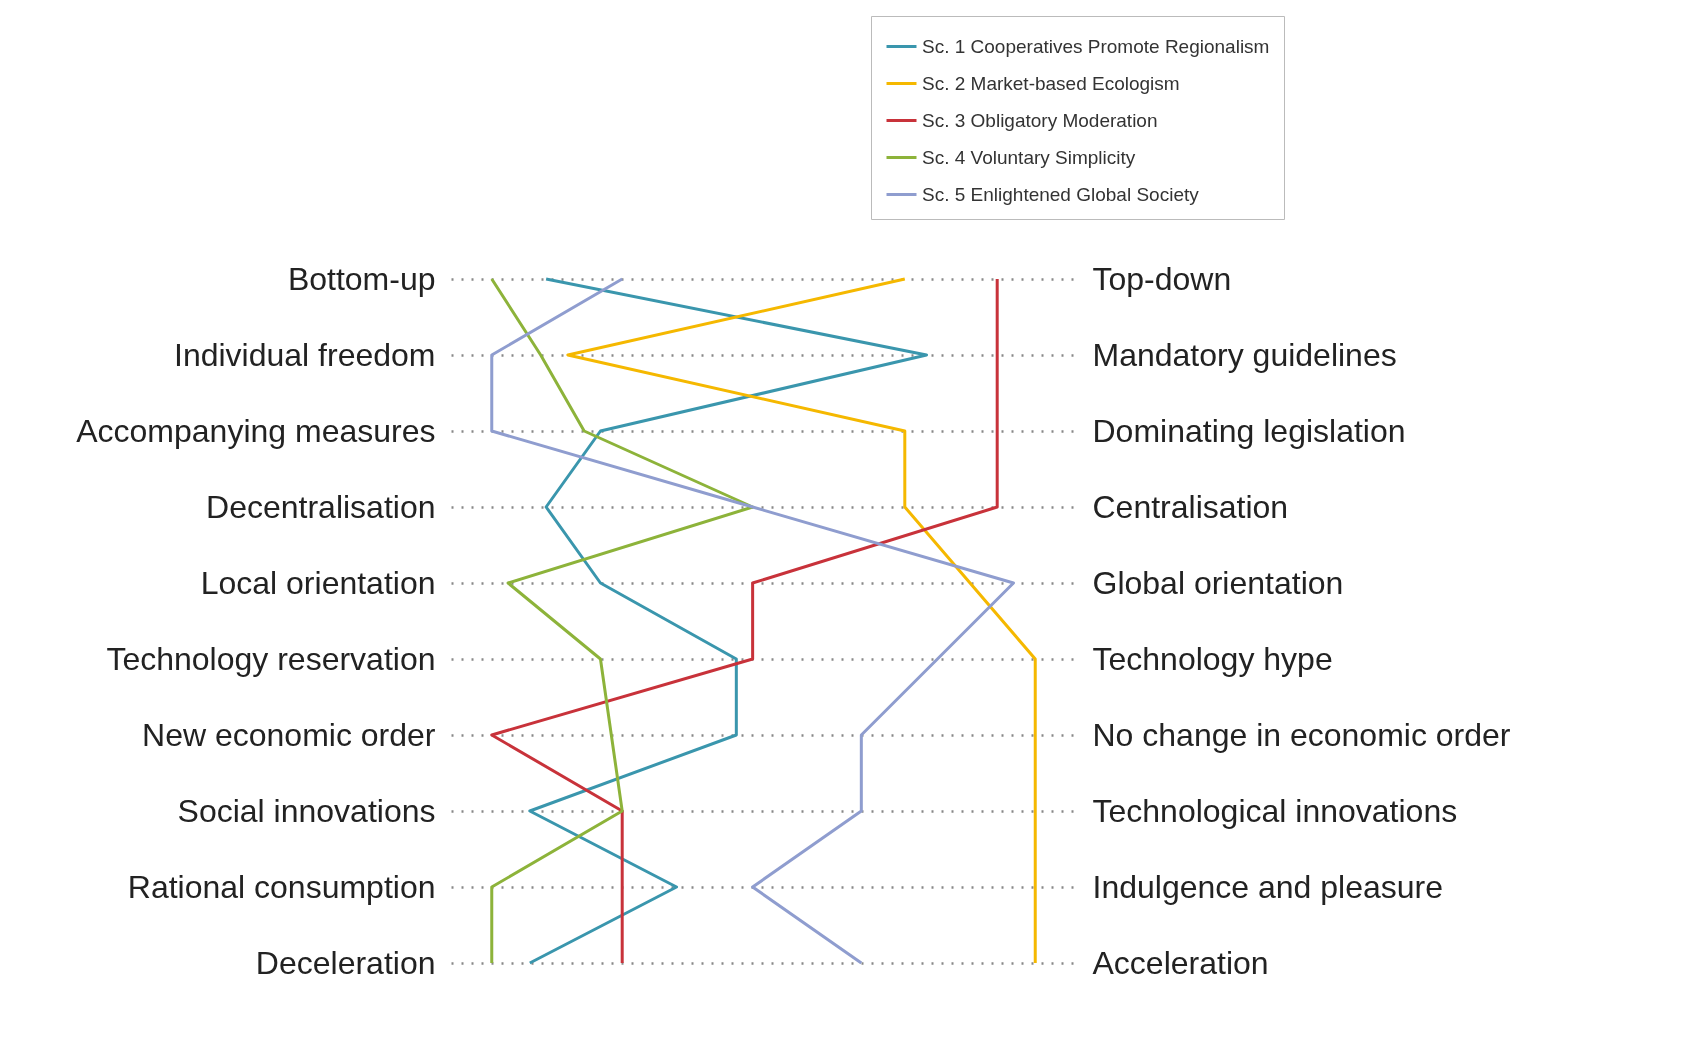  What do you see at coordinates (1096, 46) in the screenshot?
I see `legend-label: Sc. 1 Cooperatives Promote Regionalism` at bounding box center [1096, 46].